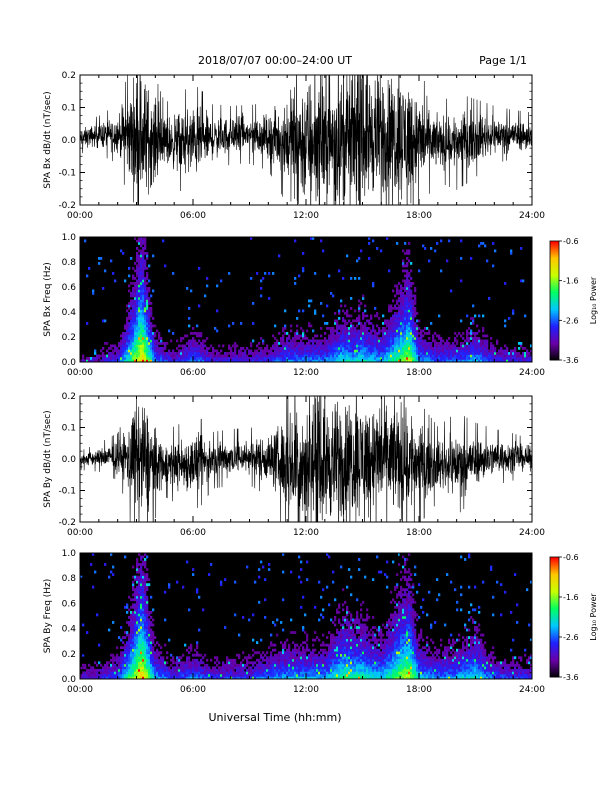 The width and height of the screenshot is (612, 792). I want to click on y-tick-label: 0.2, so click(69, 76).